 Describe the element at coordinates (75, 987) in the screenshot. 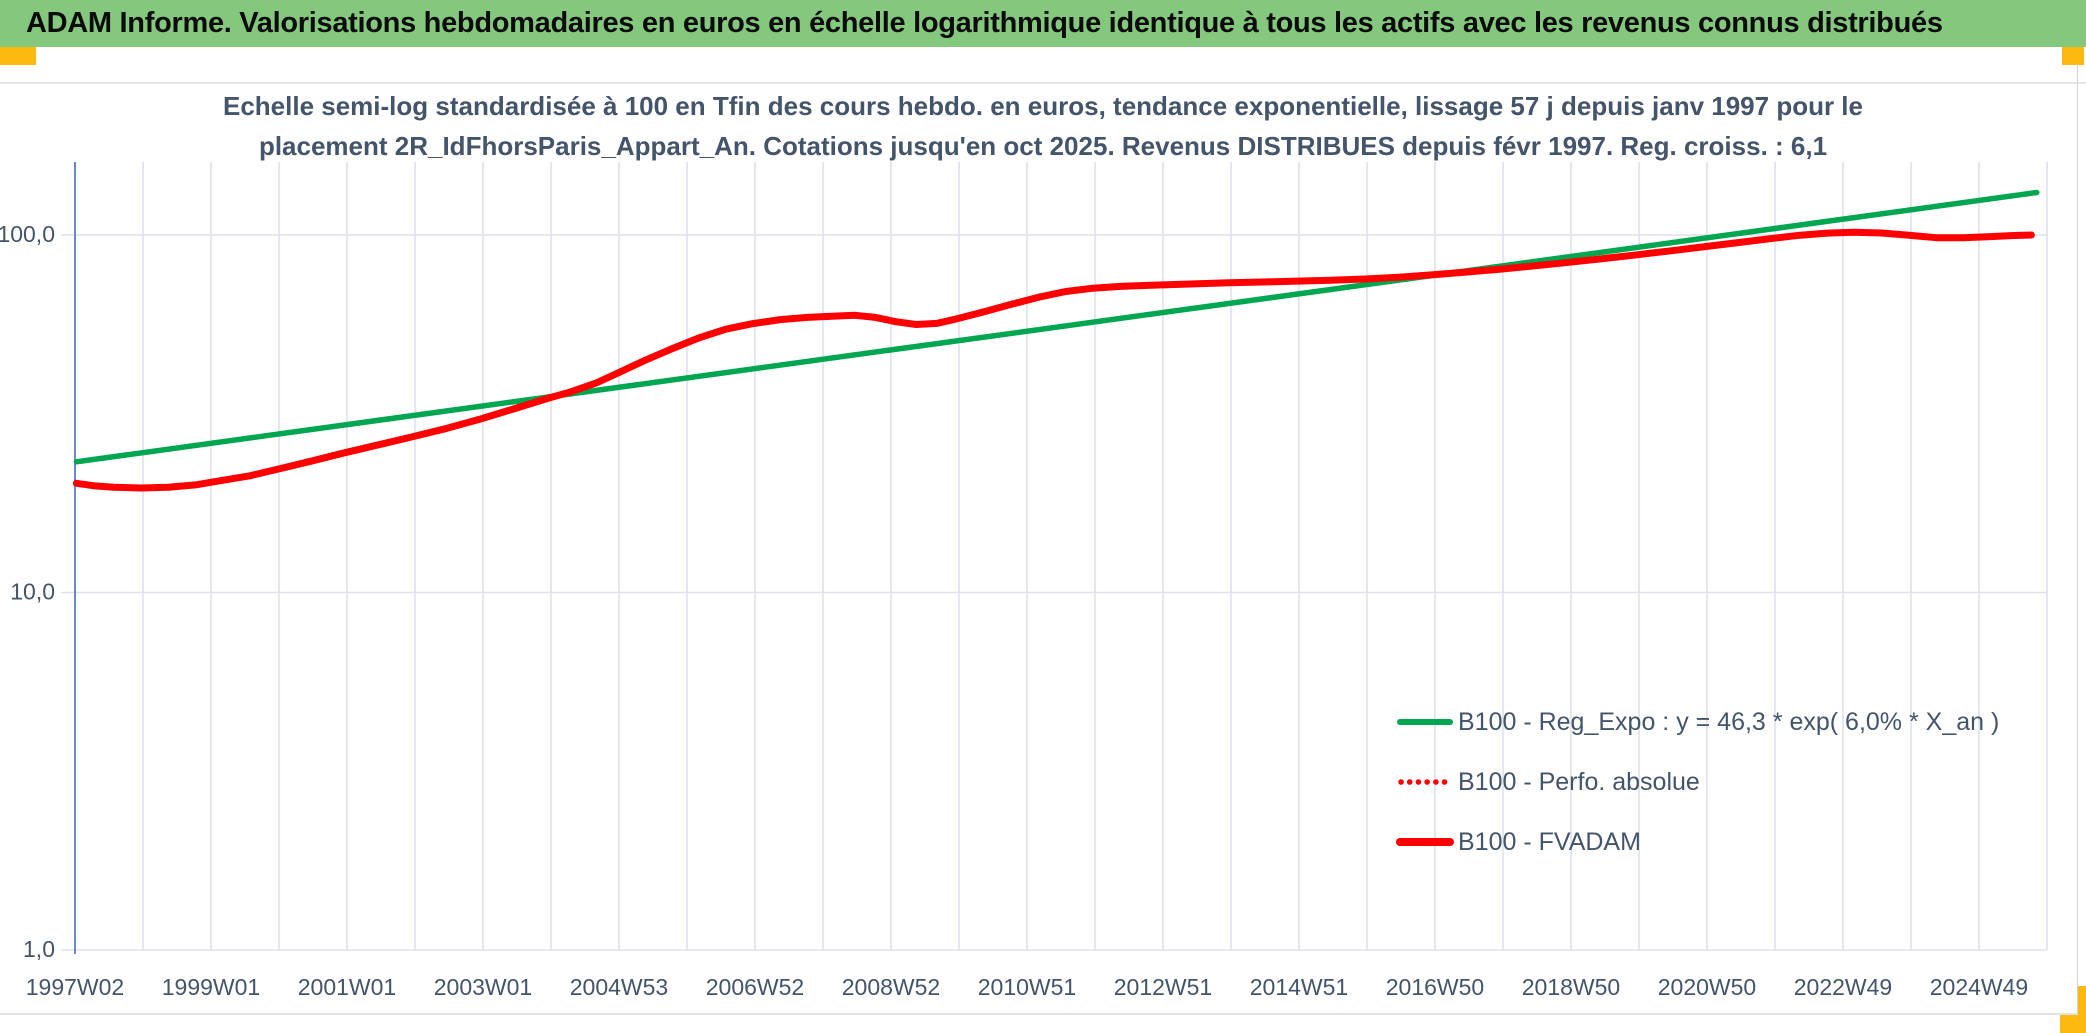

I see `x-axis-label: 1997W02` at that location.